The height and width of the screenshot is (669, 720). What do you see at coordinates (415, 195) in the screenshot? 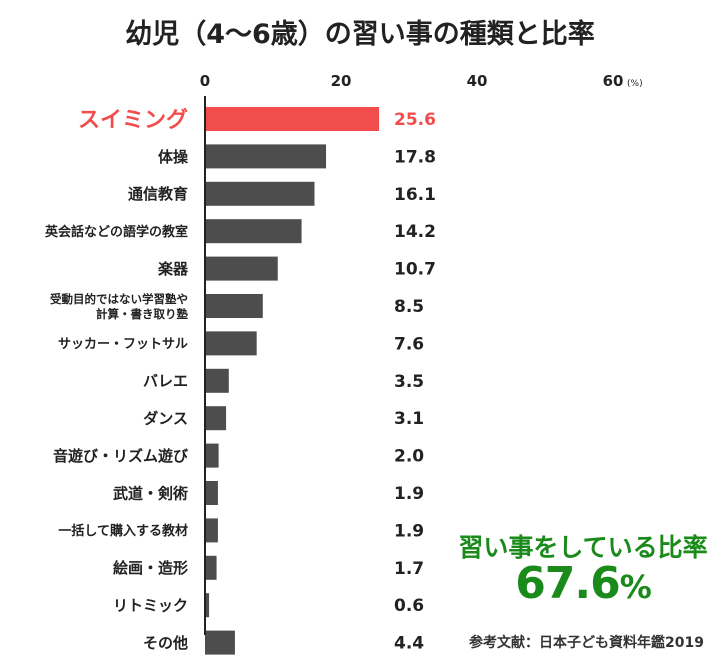
I see `value-label: 16.1` at bounding box center [415, 195].